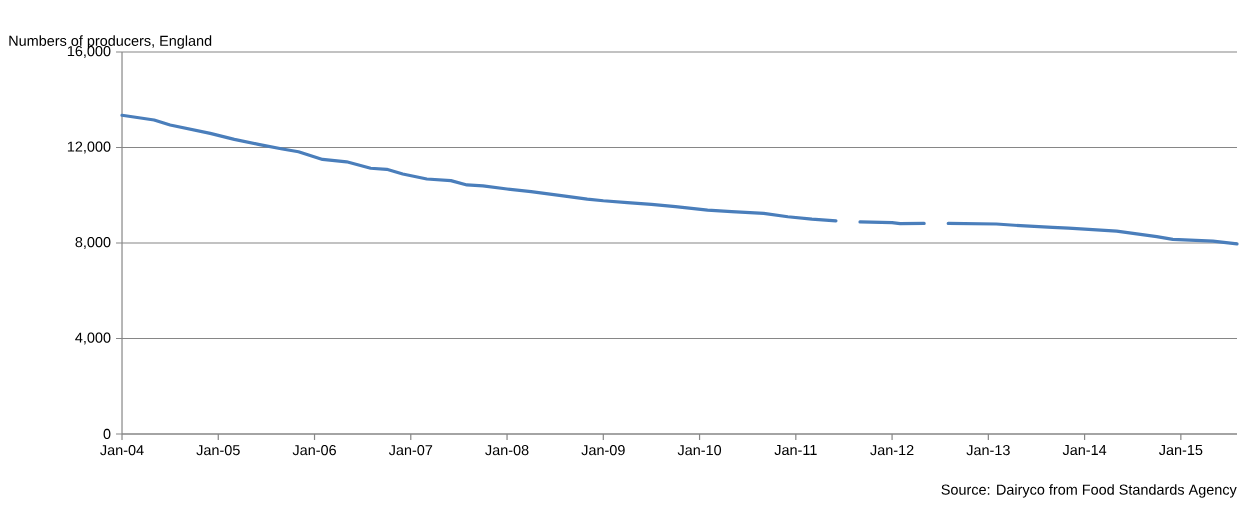 This screenshot has height=515, width=1241. What do you see at coordinates (1089, 491) in the screenshot?
I see `source-note: Source: Dairyco from Food Standards Agency` at bounding box center [1089, 491].